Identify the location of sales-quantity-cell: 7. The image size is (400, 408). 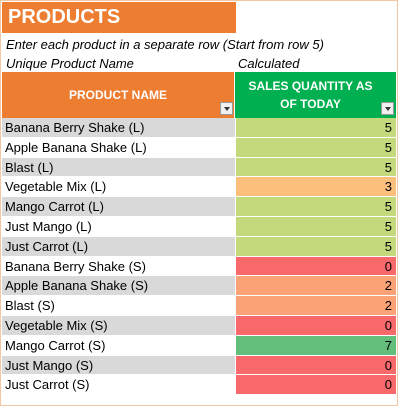
(316, 345).